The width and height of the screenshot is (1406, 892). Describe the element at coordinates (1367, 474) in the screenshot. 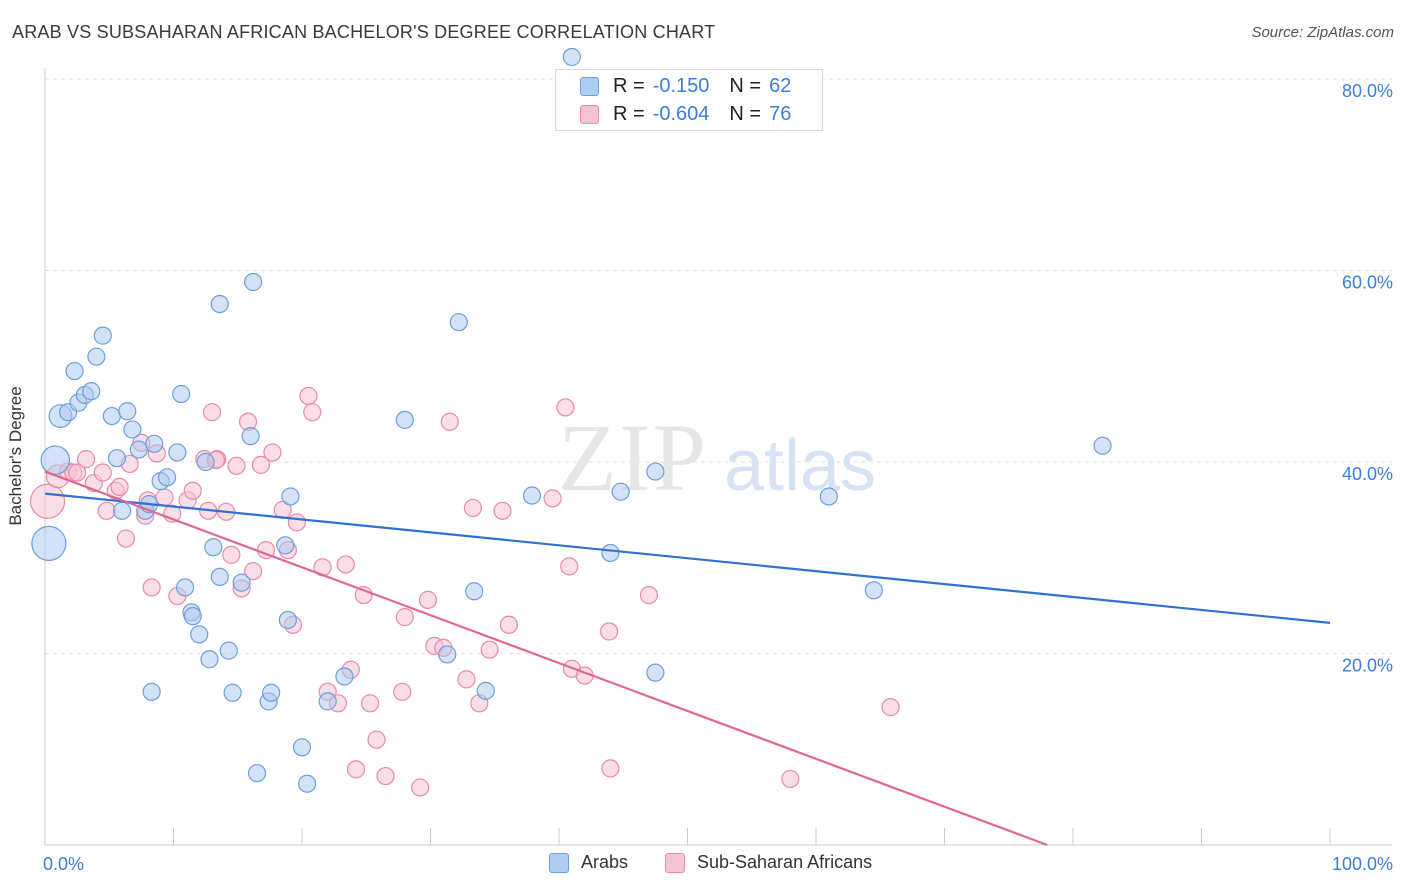

I see `y-tick-label: 40.0%` at that location.